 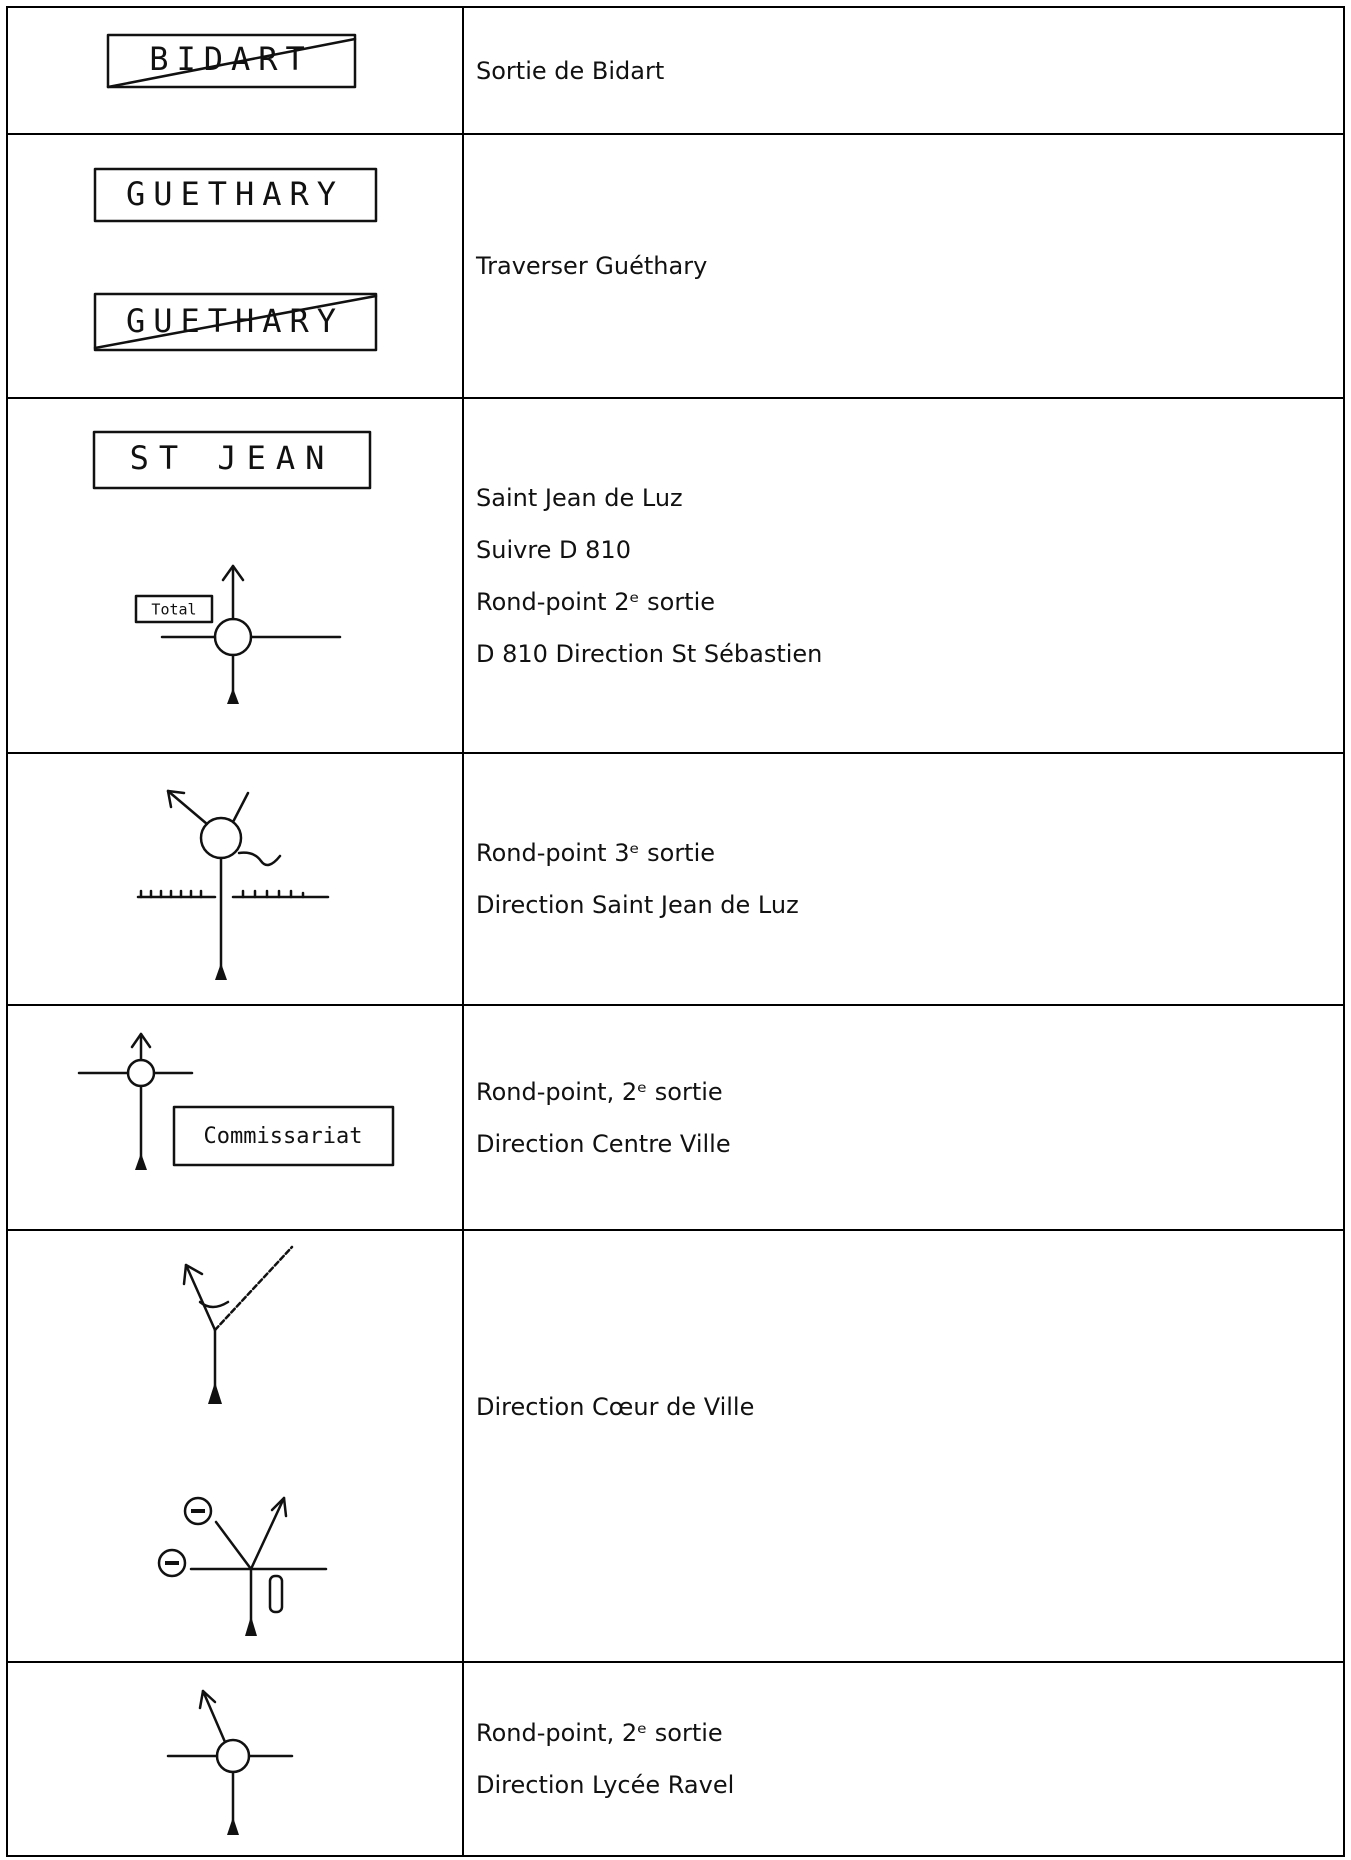 I want to click on sketch: BIDART, so click(x=231, y=61).